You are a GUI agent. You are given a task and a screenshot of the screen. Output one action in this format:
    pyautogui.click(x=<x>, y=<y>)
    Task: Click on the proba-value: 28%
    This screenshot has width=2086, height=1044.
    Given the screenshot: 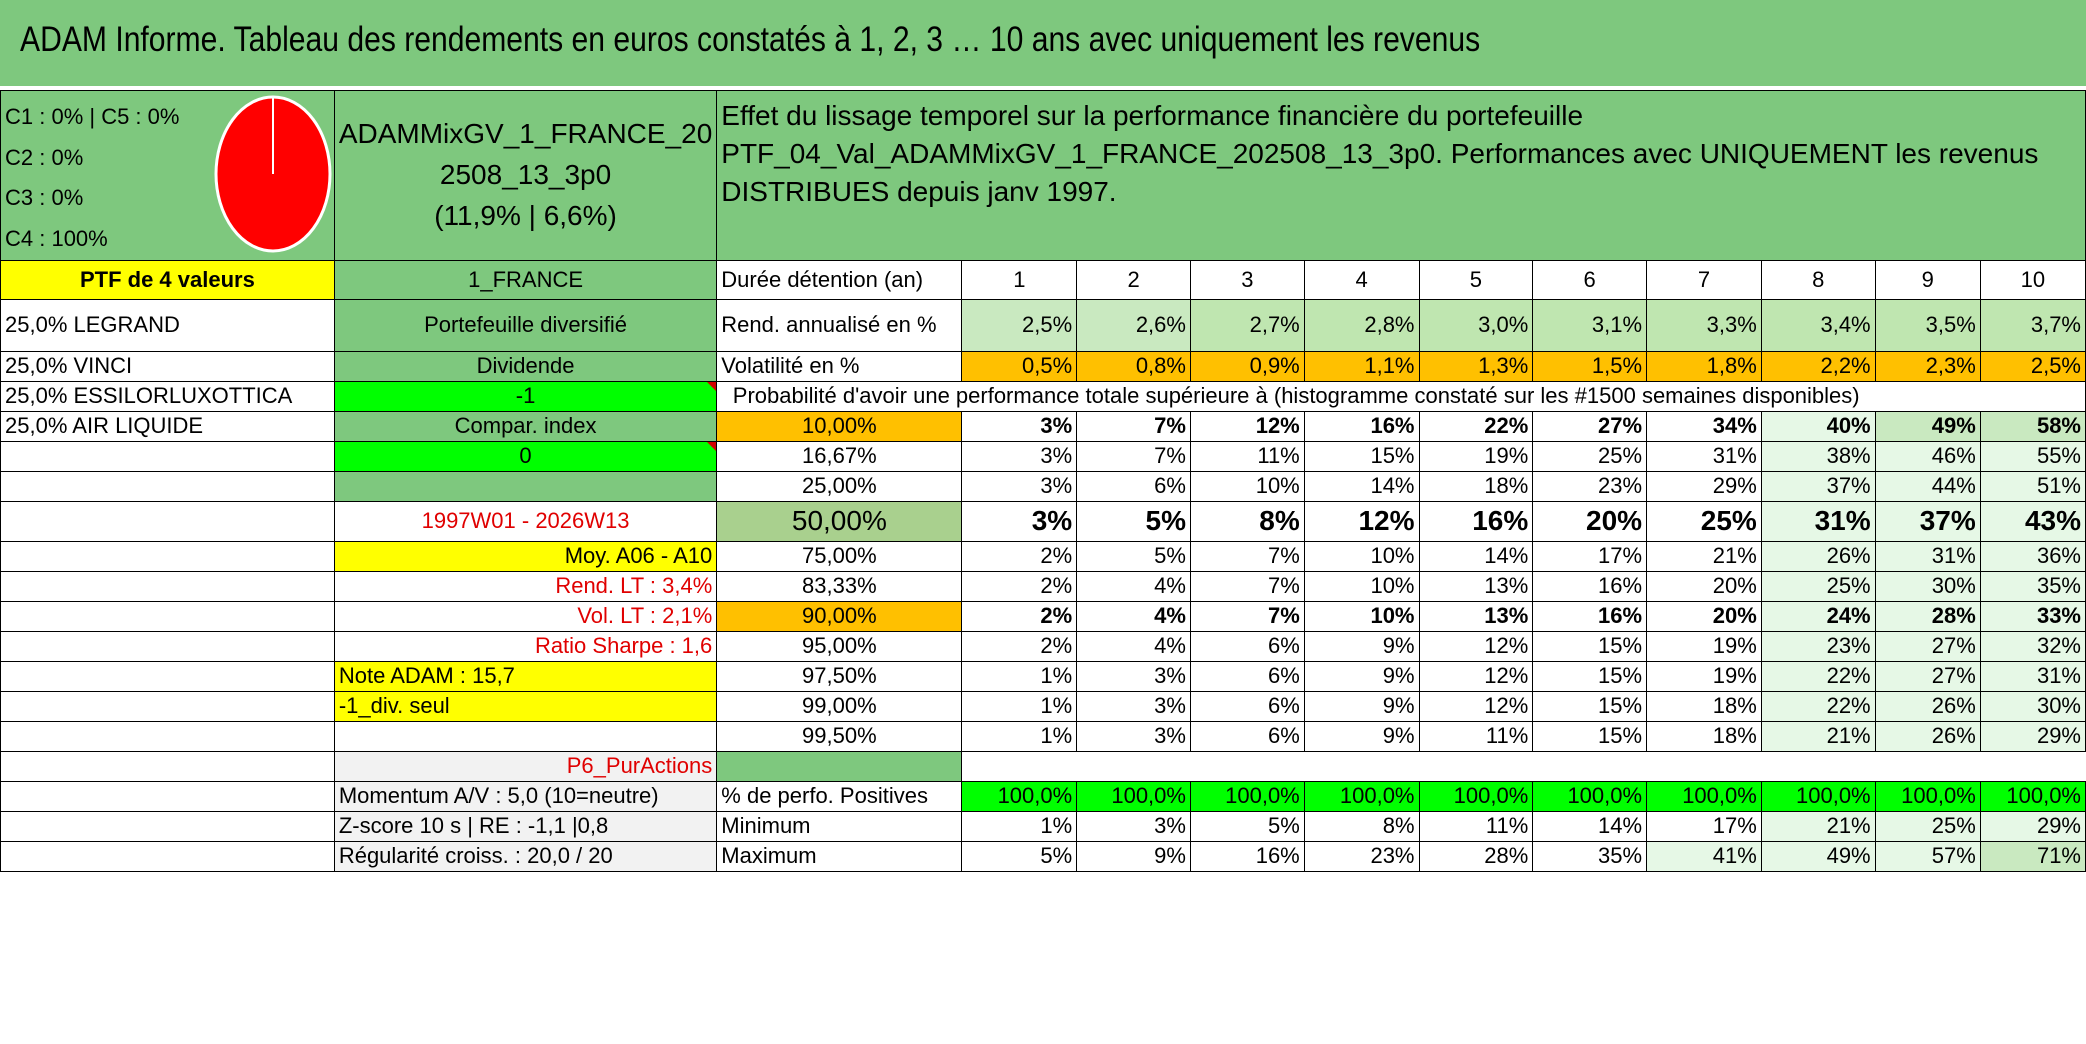 What is the action you would take?
    pyautogui.click(x=1927, y=616)
    